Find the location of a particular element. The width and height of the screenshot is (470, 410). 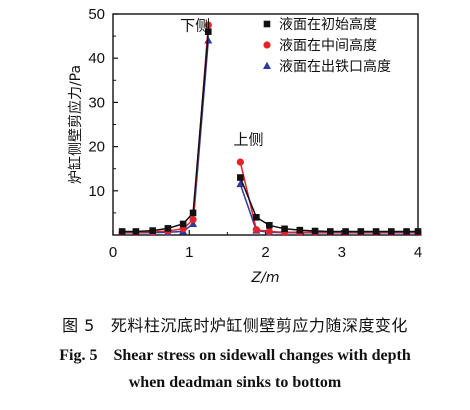

legend-label: 液面在出铁口高度 is located at coordinates (335, 66).